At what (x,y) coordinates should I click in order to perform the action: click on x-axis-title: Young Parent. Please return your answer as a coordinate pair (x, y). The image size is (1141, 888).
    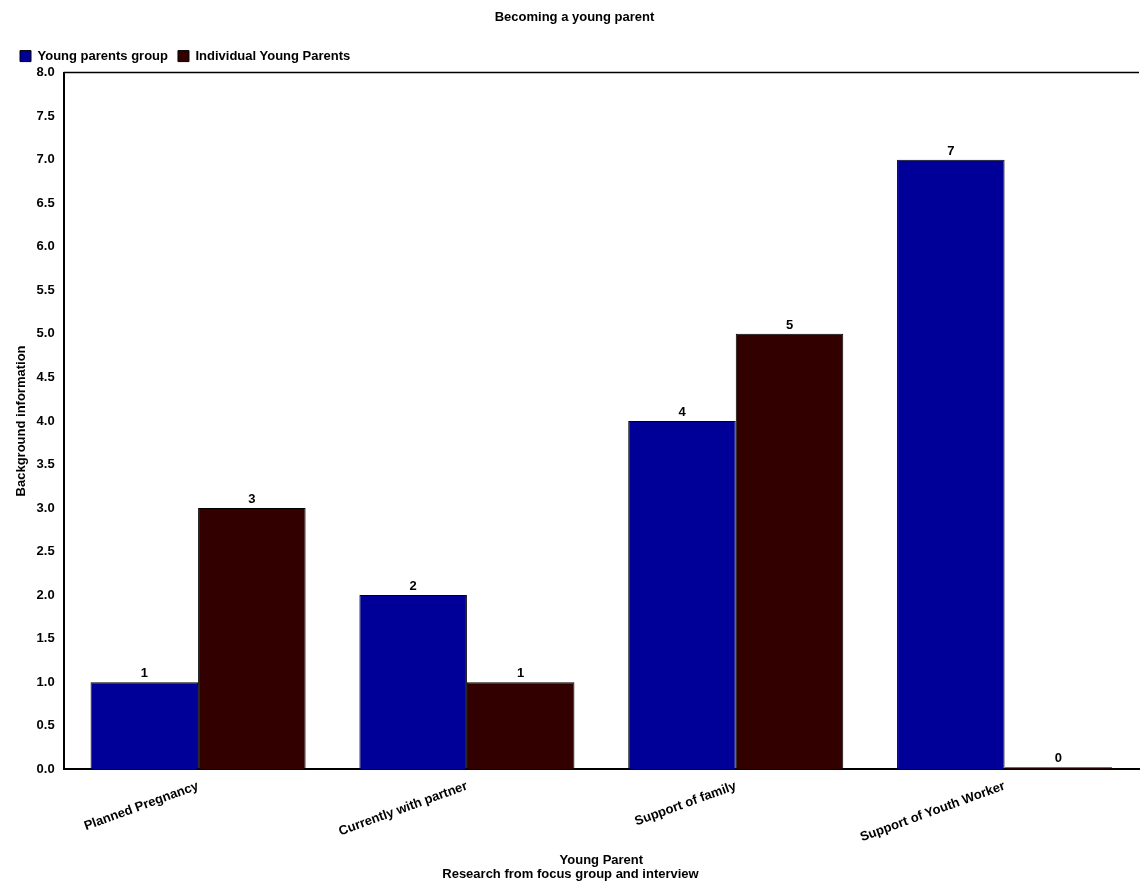
    Looking at the image, I should click on (601, 859).